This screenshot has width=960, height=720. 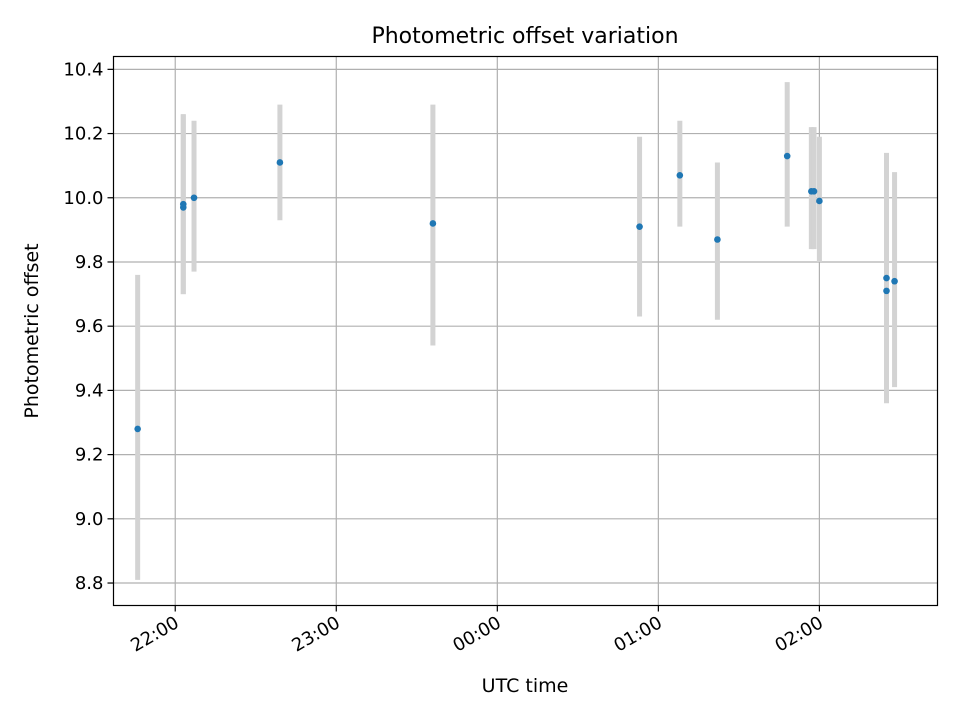 I want to click on x-tick-label: 00:00, so click(x=476, y=634).